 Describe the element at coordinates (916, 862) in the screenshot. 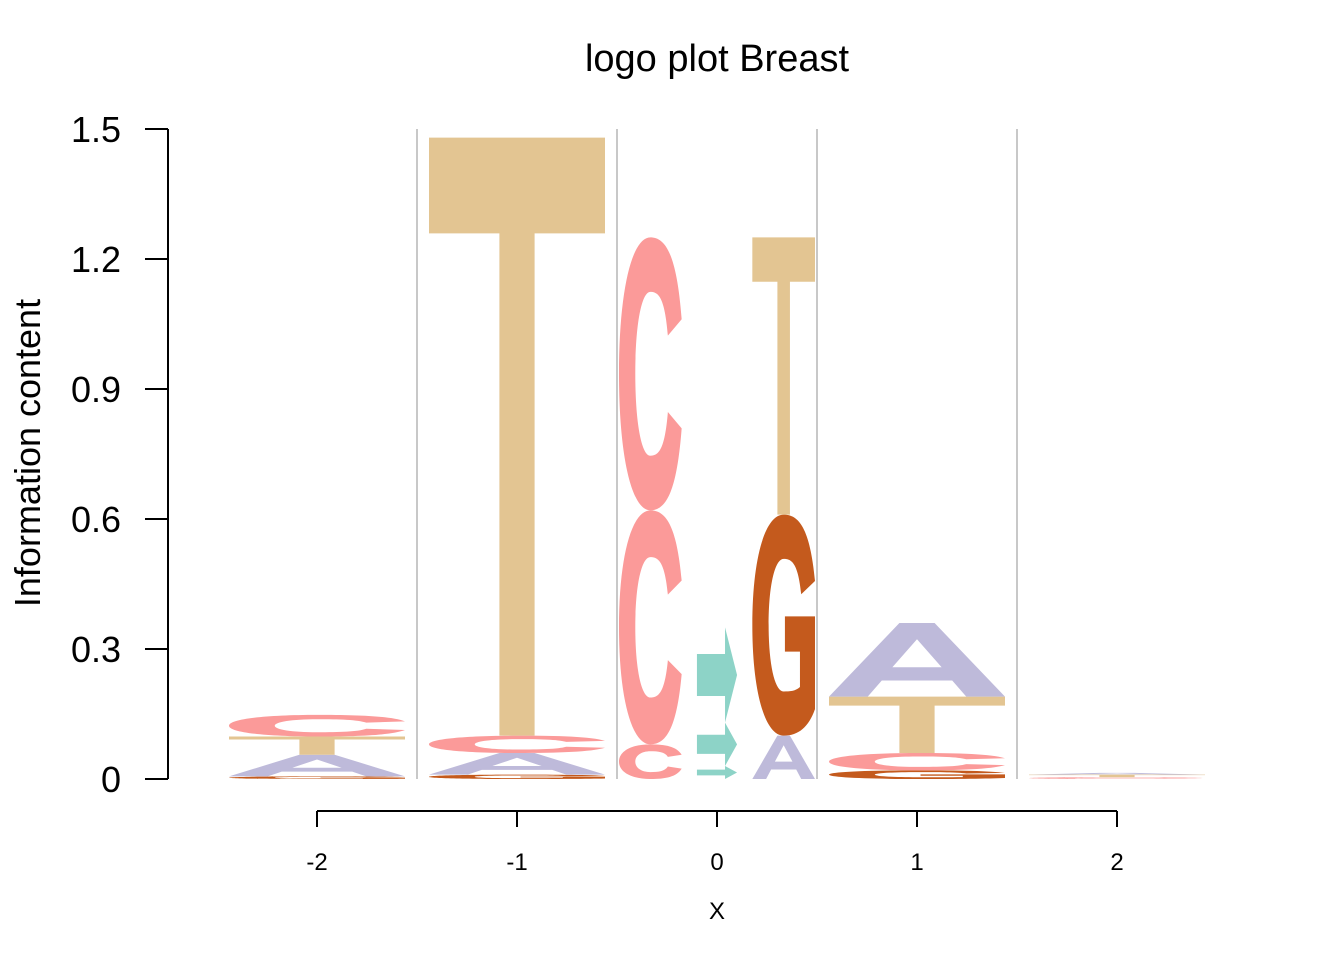

I see `x-tick-label: 1` at that location.